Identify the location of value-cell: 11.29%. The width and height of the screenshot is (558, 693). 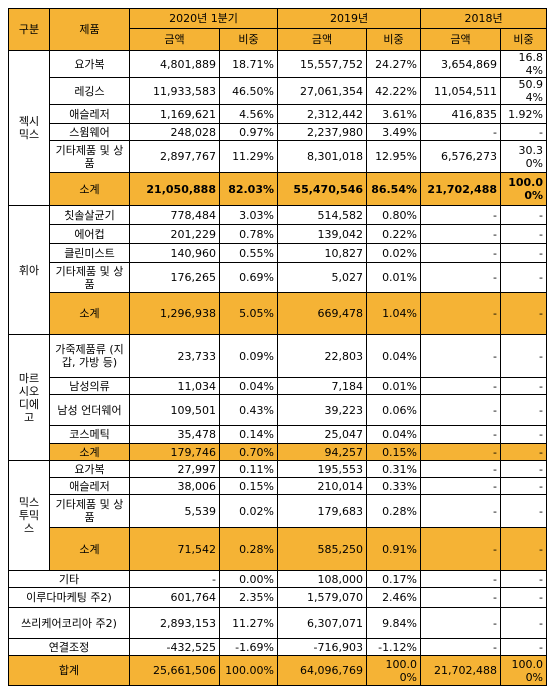
(248, 156).